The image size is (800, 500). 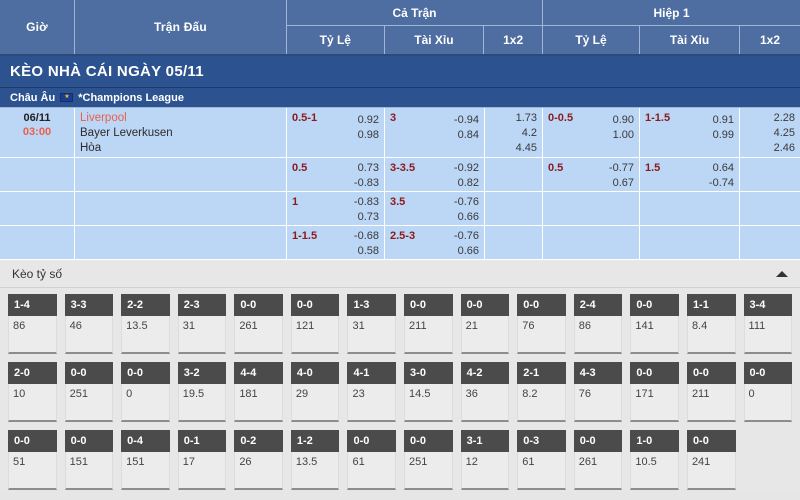 I want to click on ft-handicap-label: 0.5-1, so click(x=305, y=118).